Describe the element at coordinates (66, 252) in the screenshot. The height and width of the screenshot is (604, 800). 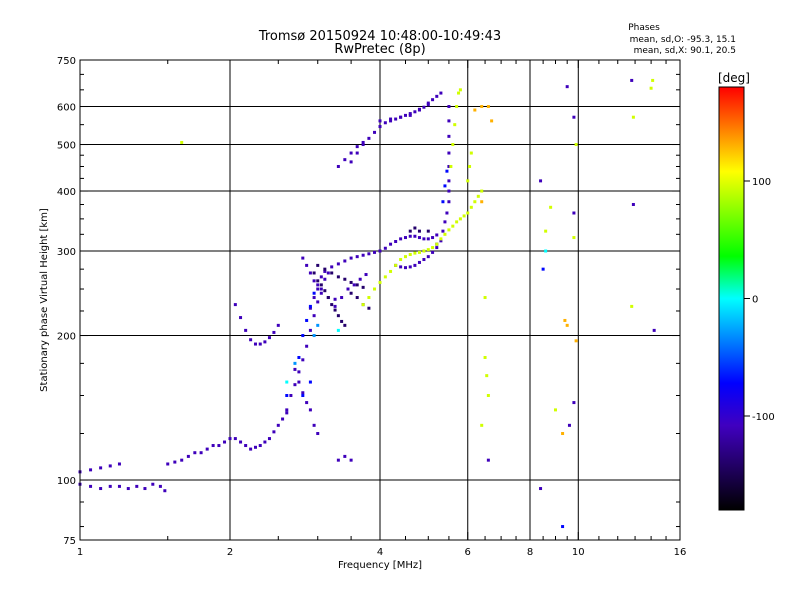
I see `y-tick-label: 300` at that location.